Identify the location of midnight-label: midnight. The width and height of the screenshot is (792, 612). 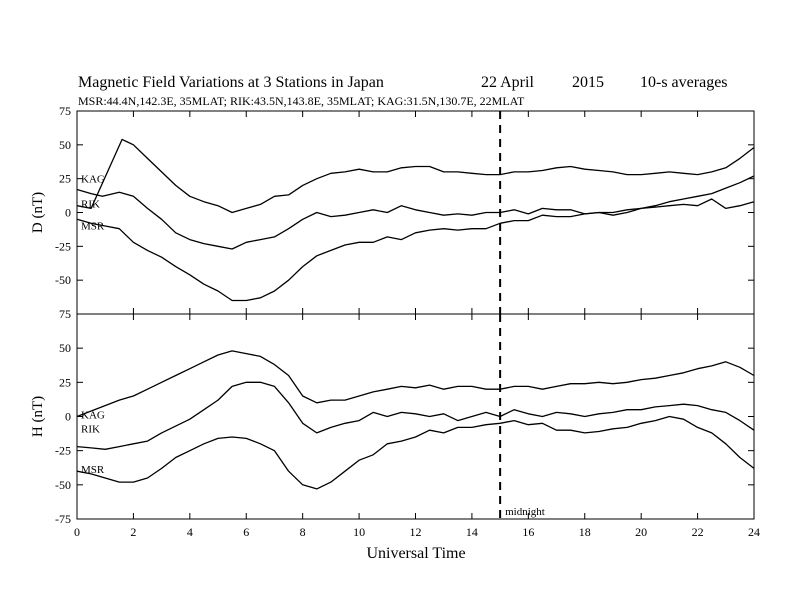
(525, 512).